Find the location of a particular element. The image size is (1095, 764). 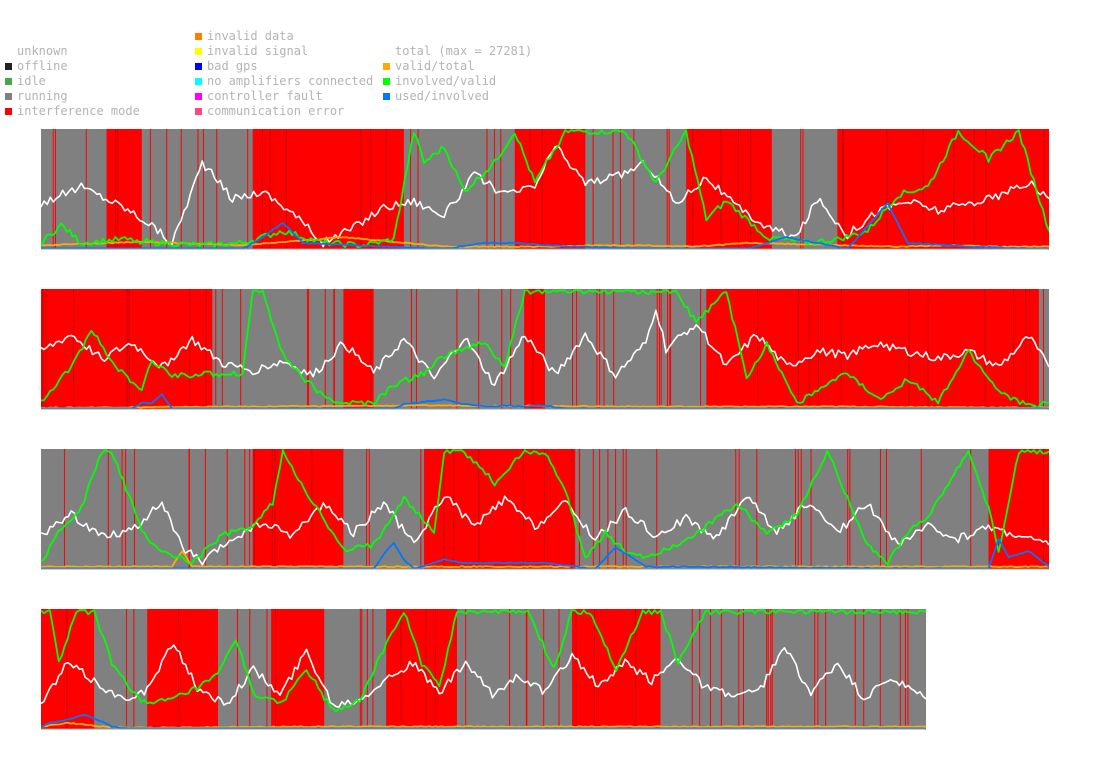

chart-2-svg is located at coordinates (545, 349).